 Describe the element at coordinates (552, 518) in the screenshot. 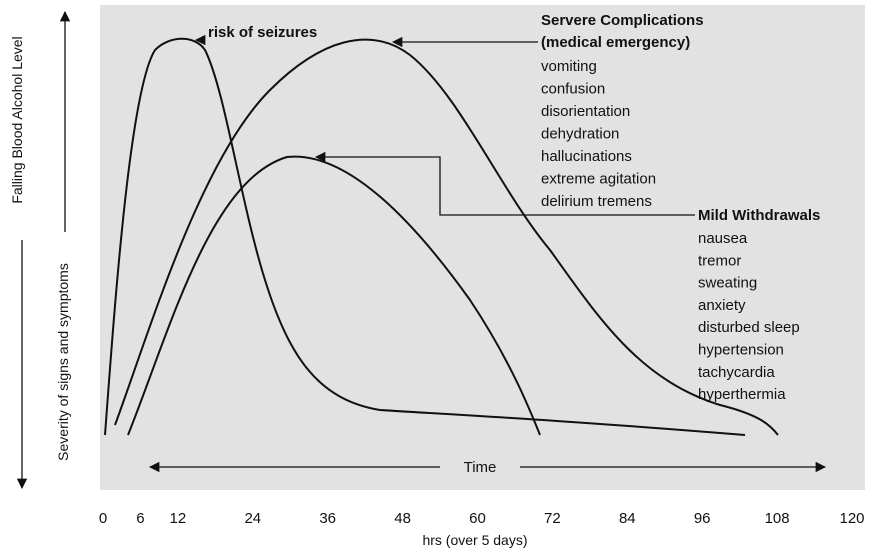

I see `x-tick-label: 72` at that location.